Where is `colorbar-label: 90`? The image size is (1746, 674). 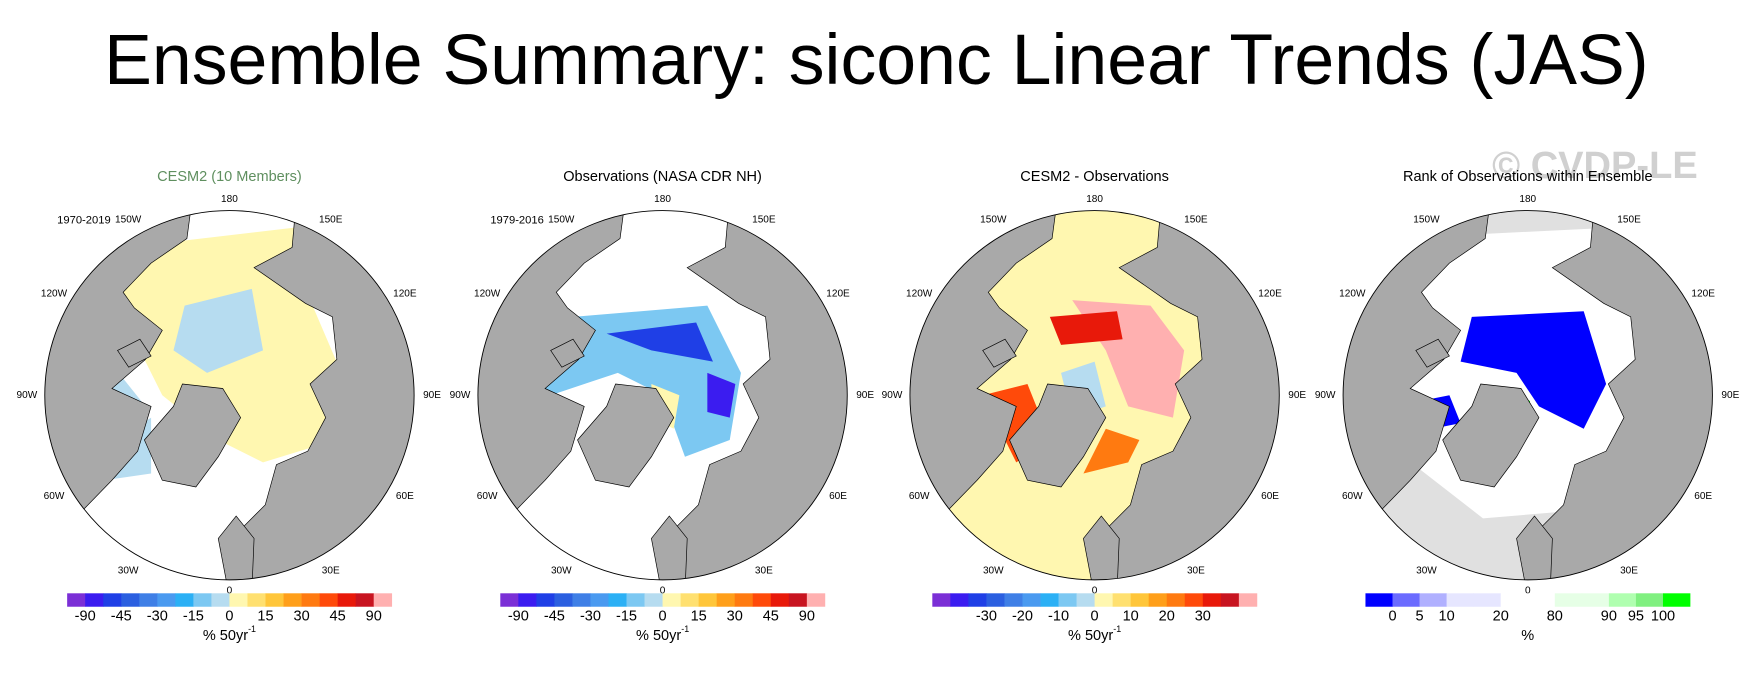 colorbar-label: 90 is located at coordinates (1609, 617).